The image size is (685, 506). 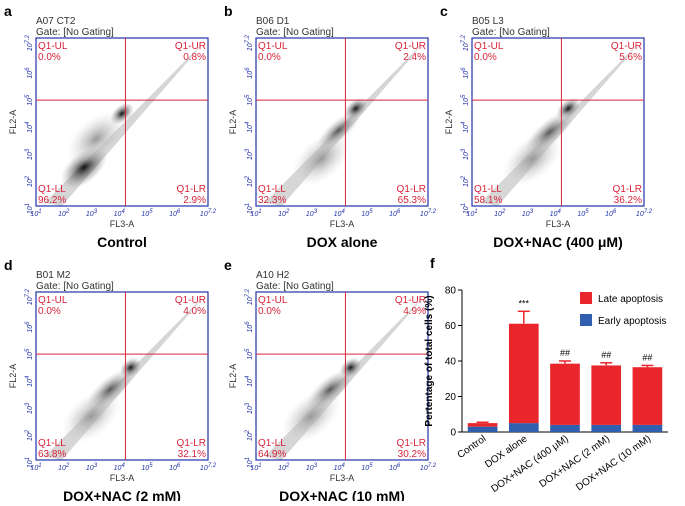 I want to click on quadrant-name: Q1-LR, so click(x=191, y=189).